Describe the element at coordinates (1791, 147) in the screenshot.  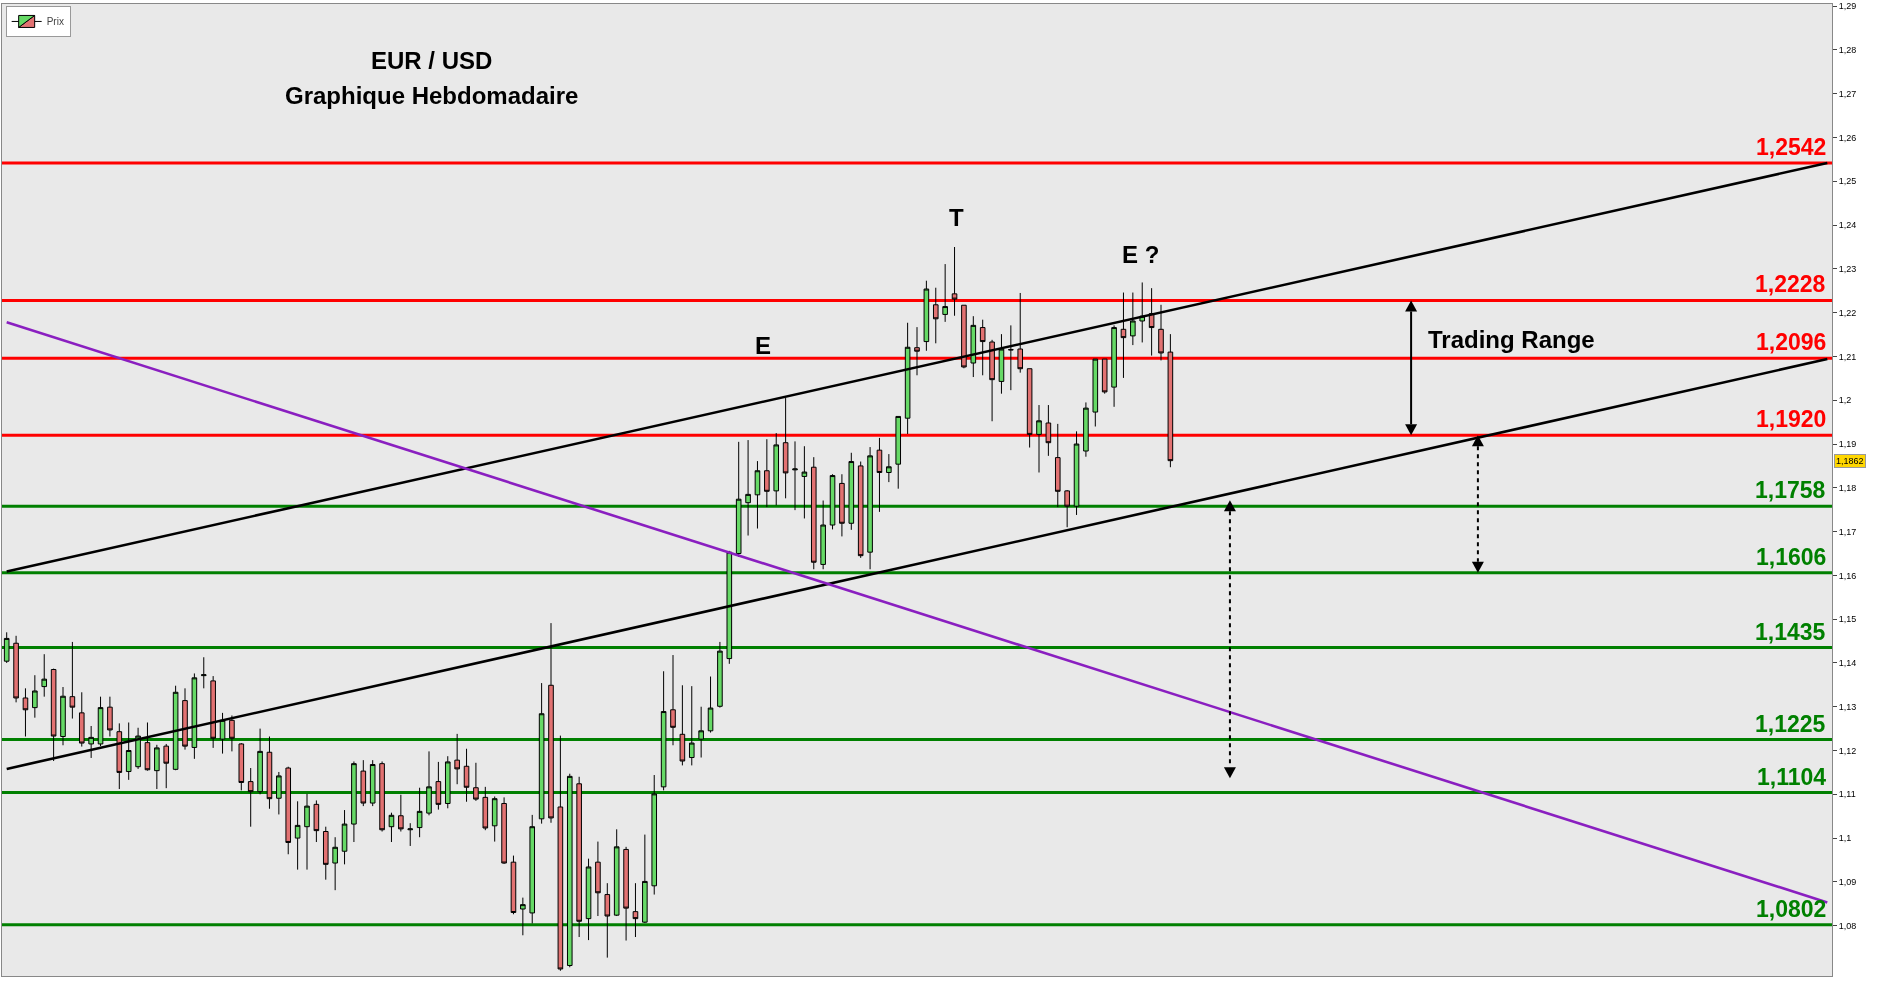
I see `ref-line-label: 1,2542` at that location.